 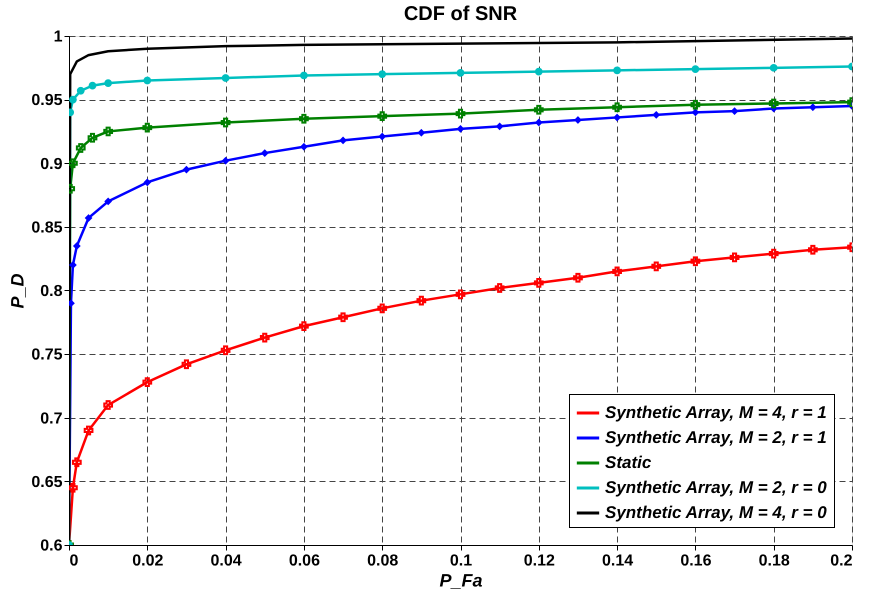 I want to click on legend-label: Static, so click(x=628, y=462).